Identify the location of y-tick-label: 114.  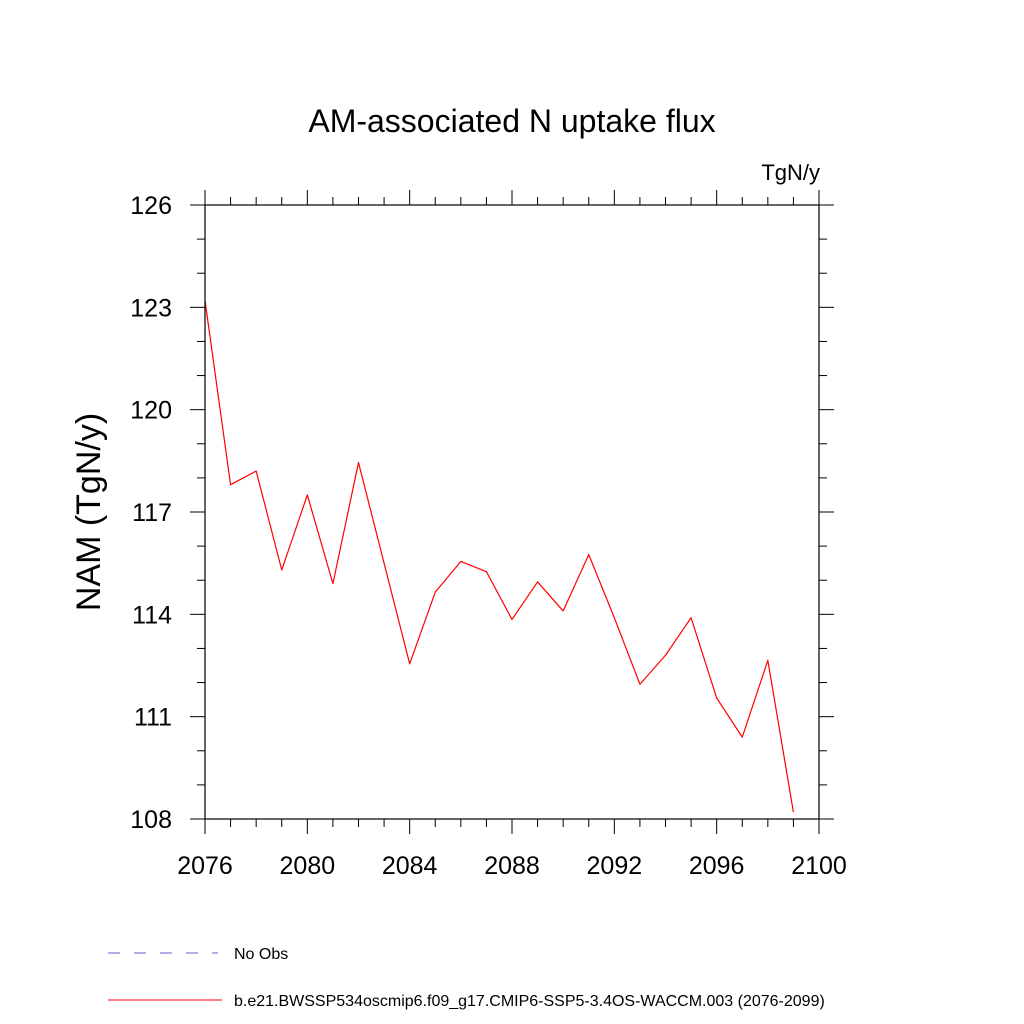
(152, 615).